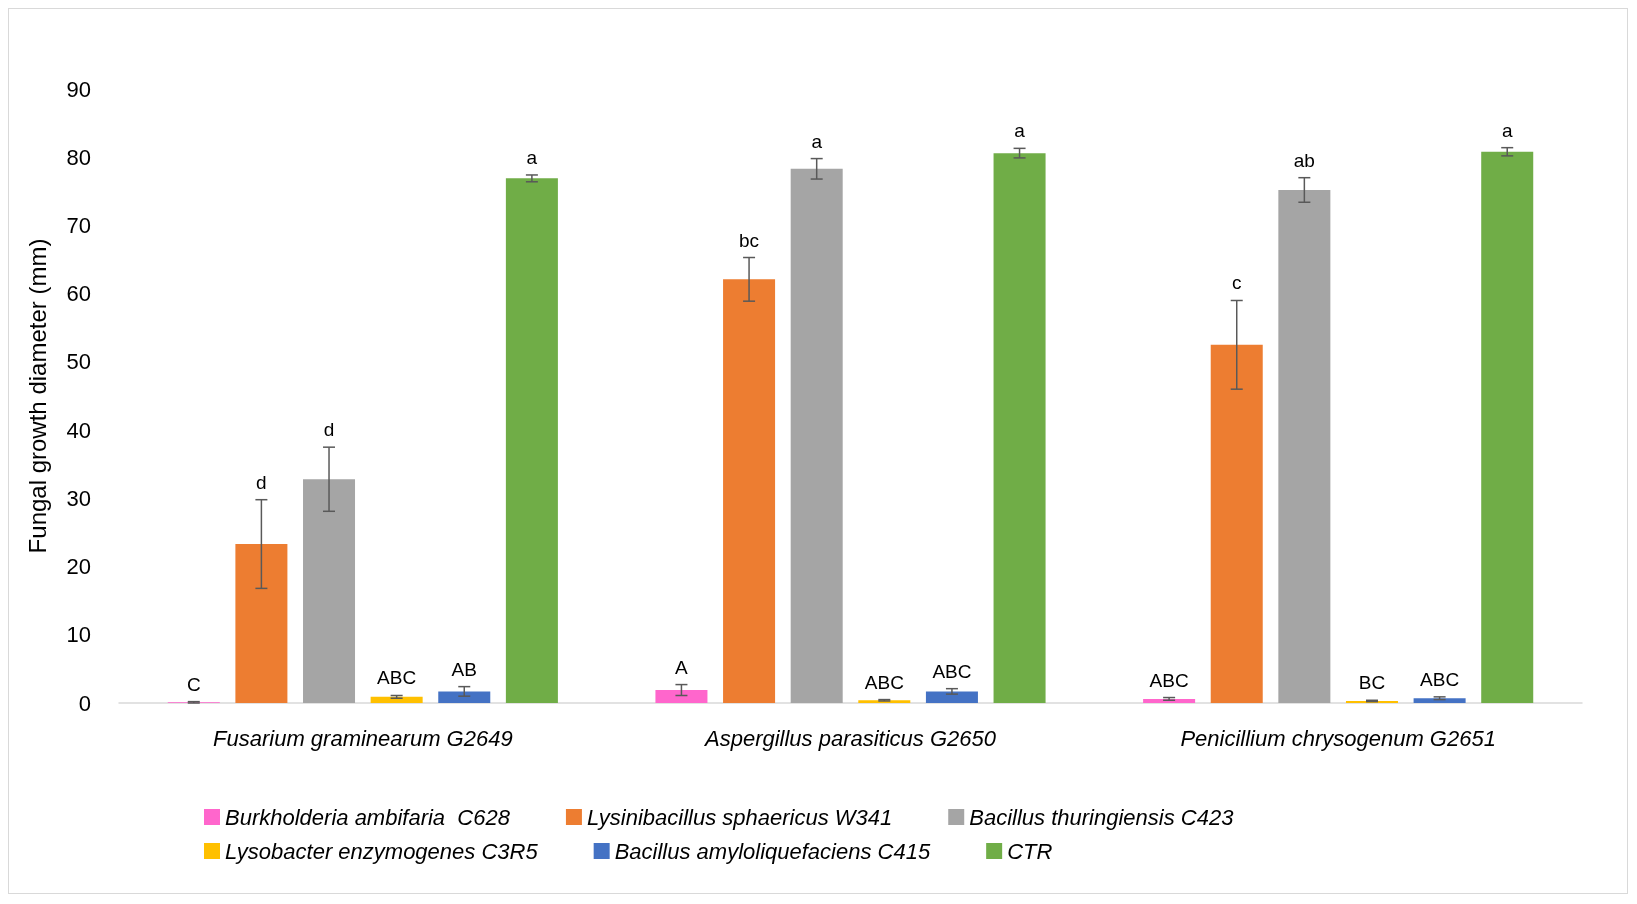 This screenshot has height=904, width=1637. Describe the element at coordinates (78, 498) in the screenshot. I see `y-tick-label: 30` at that location.